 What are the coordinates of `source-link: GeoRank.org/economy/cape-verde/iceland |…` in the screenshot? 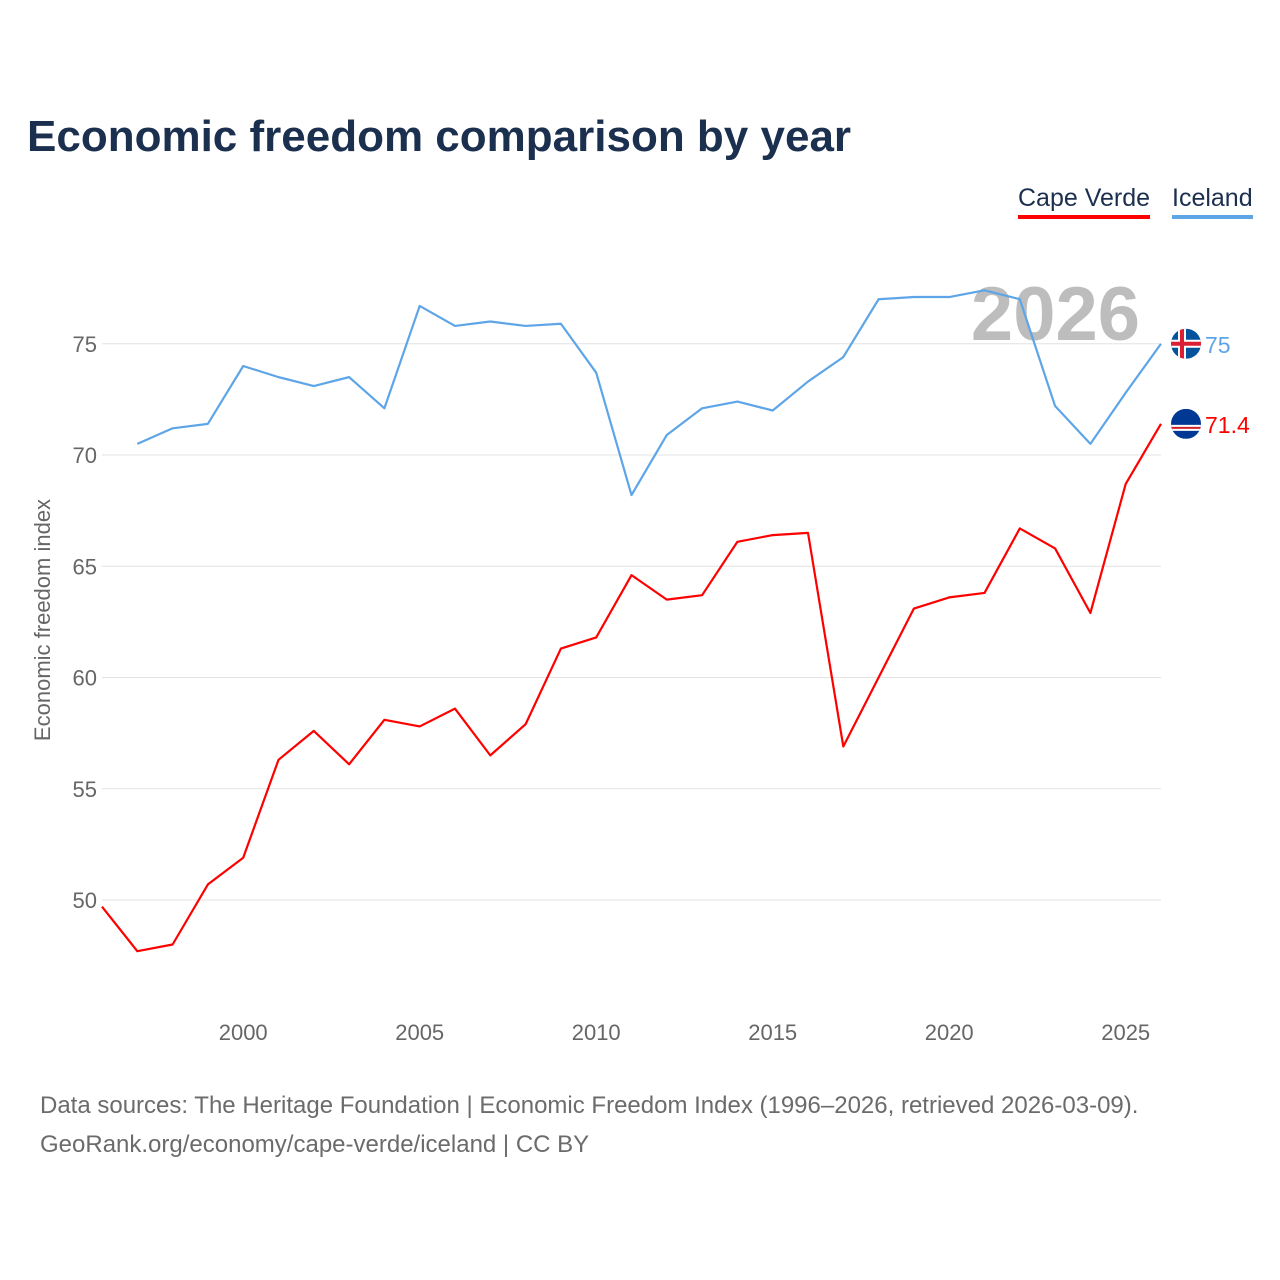 It's located at (315, 1144).